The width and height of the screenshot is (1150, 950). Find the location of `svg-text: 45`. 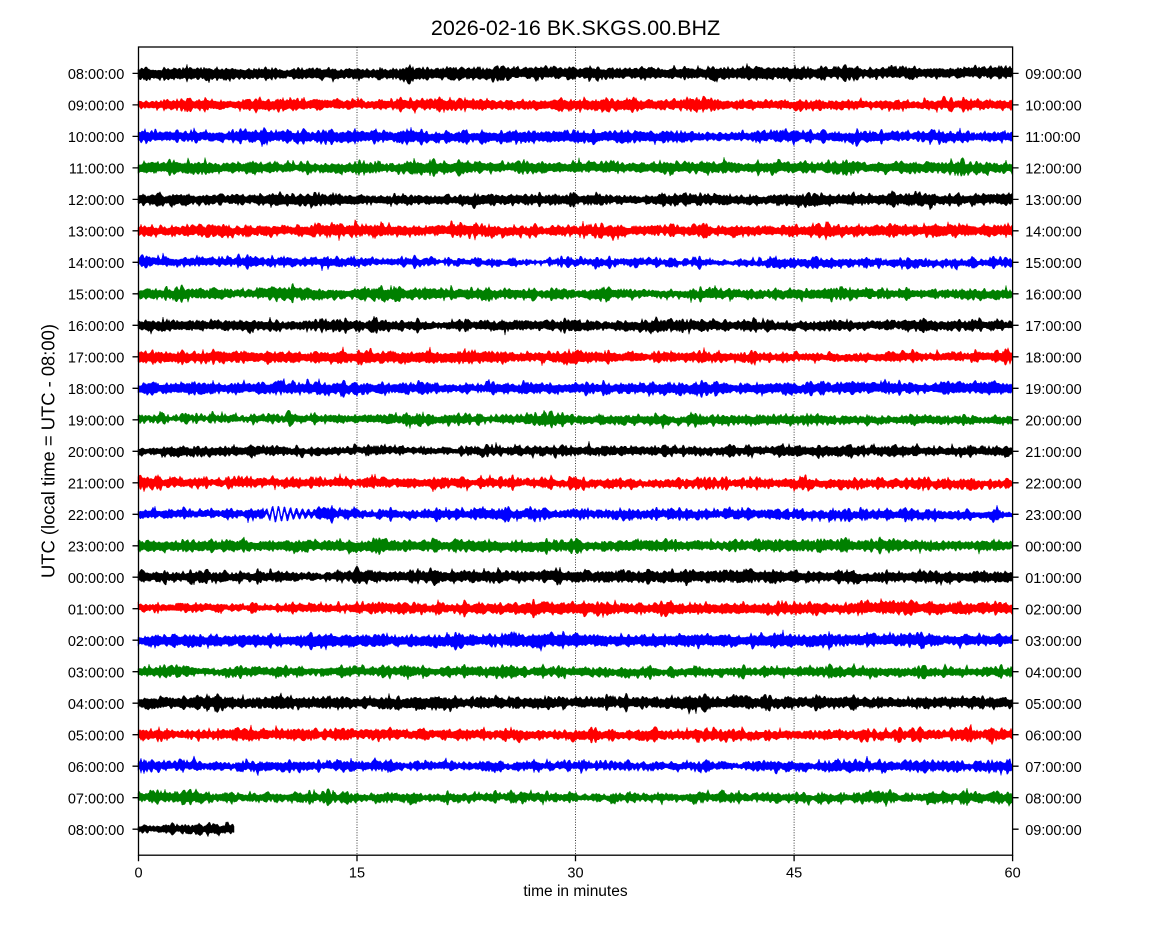

svg-text: 45 is located at coordinates (794, 873).